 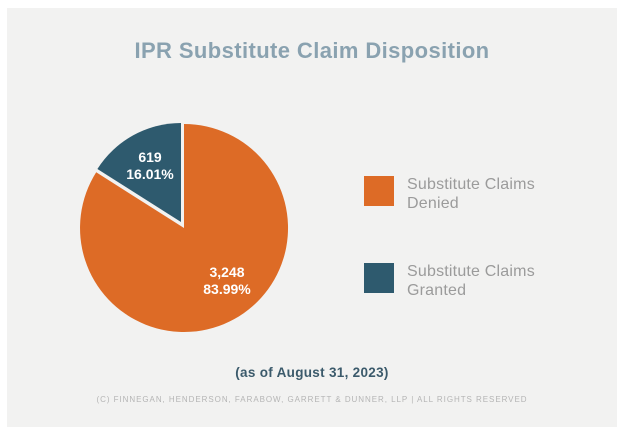 I want to click on legend-item-denied: Substitute Claims Denied, so click(x=479, y=195).